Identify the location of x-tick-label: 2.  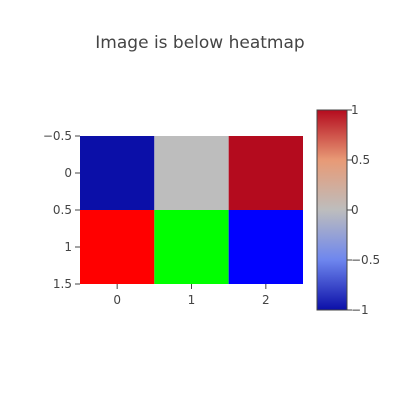
(266, 300).